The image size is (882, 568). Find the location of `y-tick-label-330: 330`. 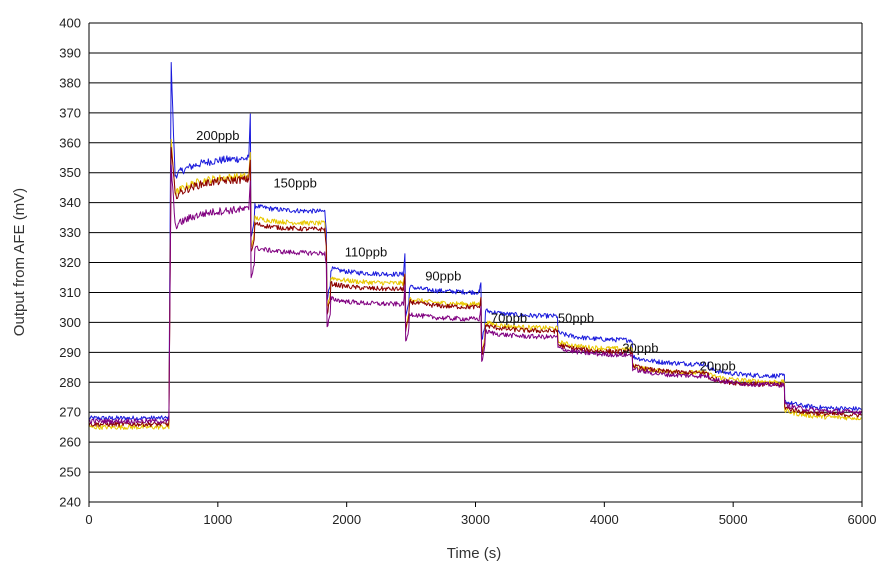

y-tick-label-330: 330 is located at coordinates (70, 232).